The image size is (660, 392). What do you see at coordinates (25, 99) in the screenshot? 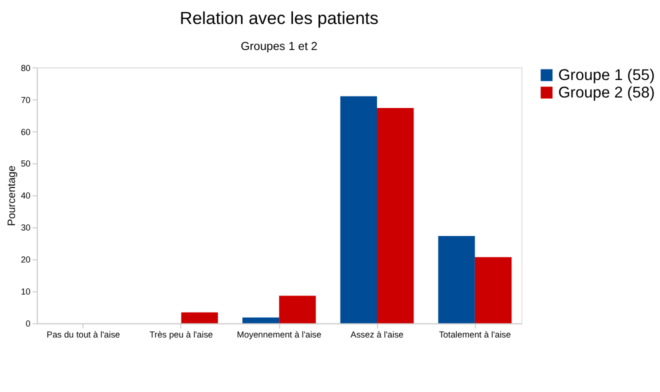
I see `y-tick-label: 70` at bounding box center [25, 99].